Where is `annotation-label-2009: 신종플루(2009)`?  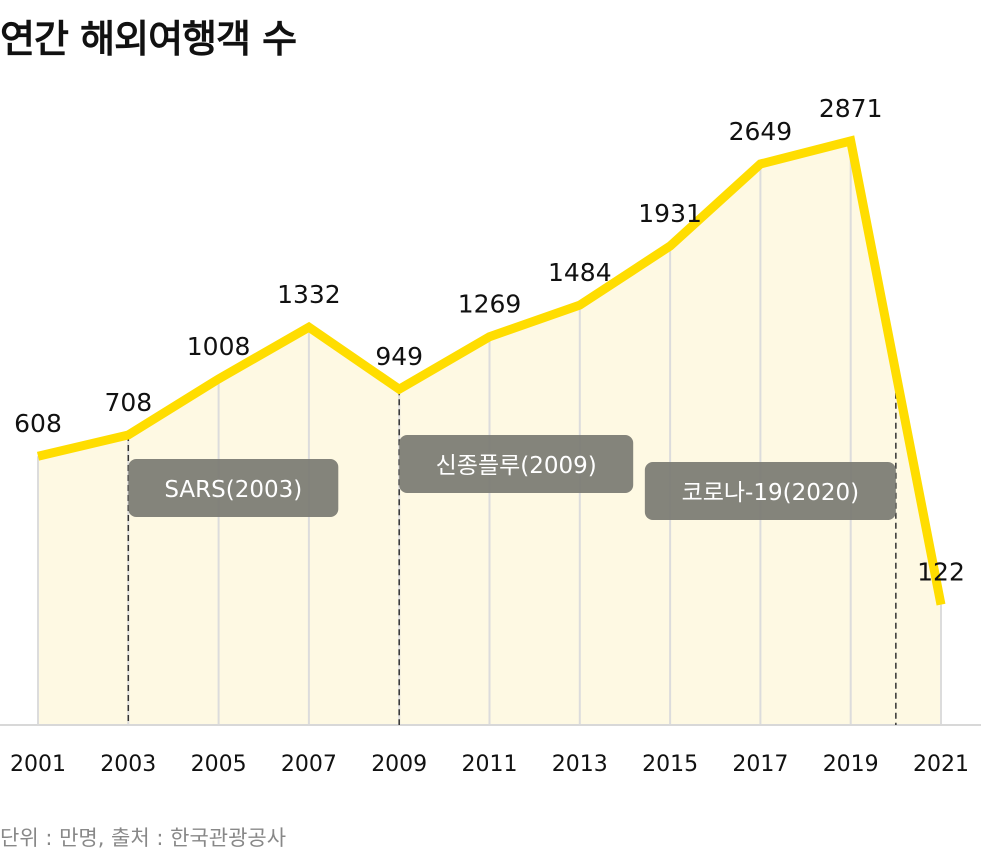
annotation-label-2009: 신종플루(2009) is located at coordinates (516, 466).